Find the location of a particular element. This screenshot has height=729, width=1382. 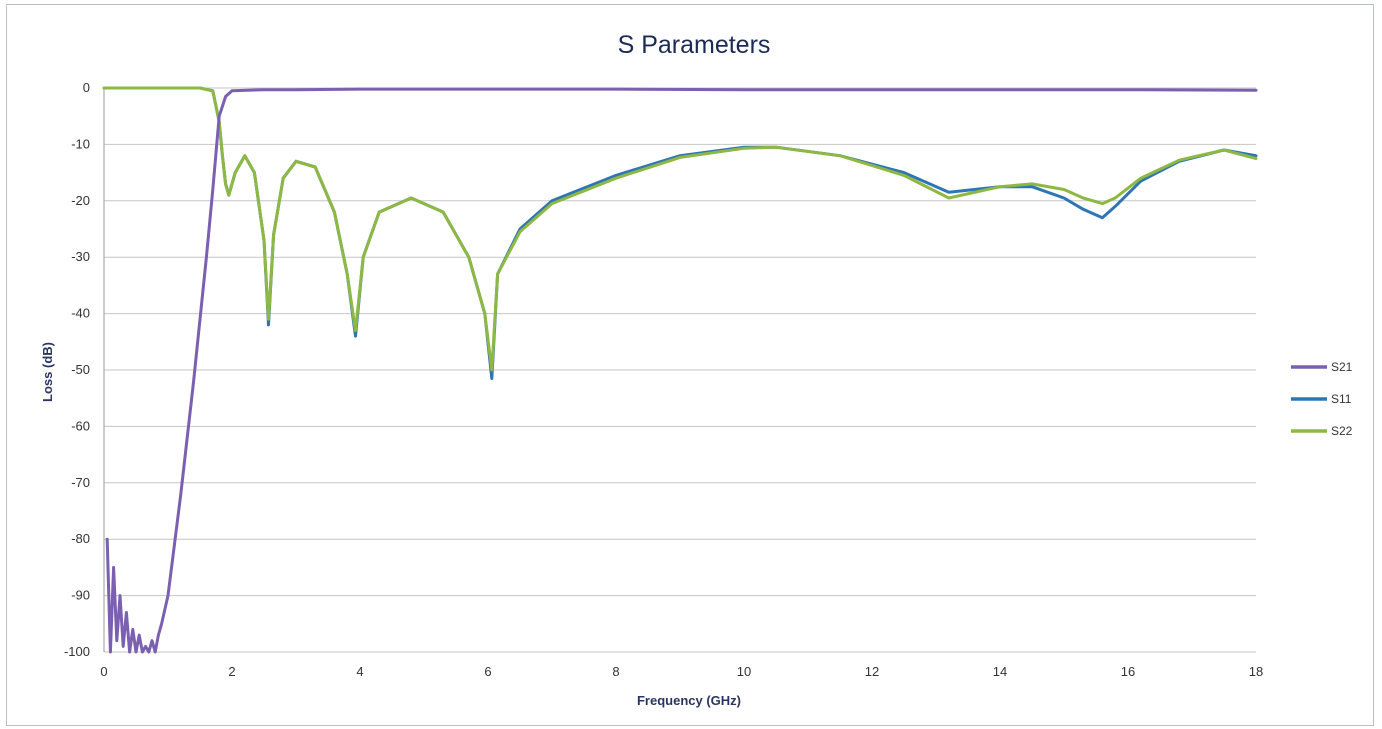

x-tick-label: 14 is located at coordinates (1000, 671).